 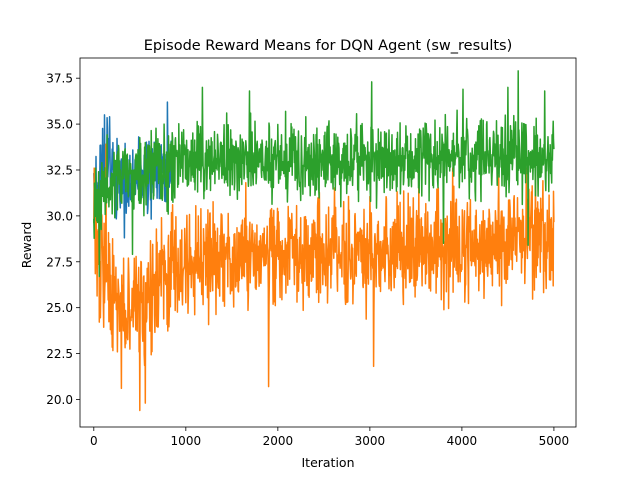 What do you see at coordinates (327, 462) in the screenshot?
I see `x-axis-label: Iteration` at bounding box center [327, 462].